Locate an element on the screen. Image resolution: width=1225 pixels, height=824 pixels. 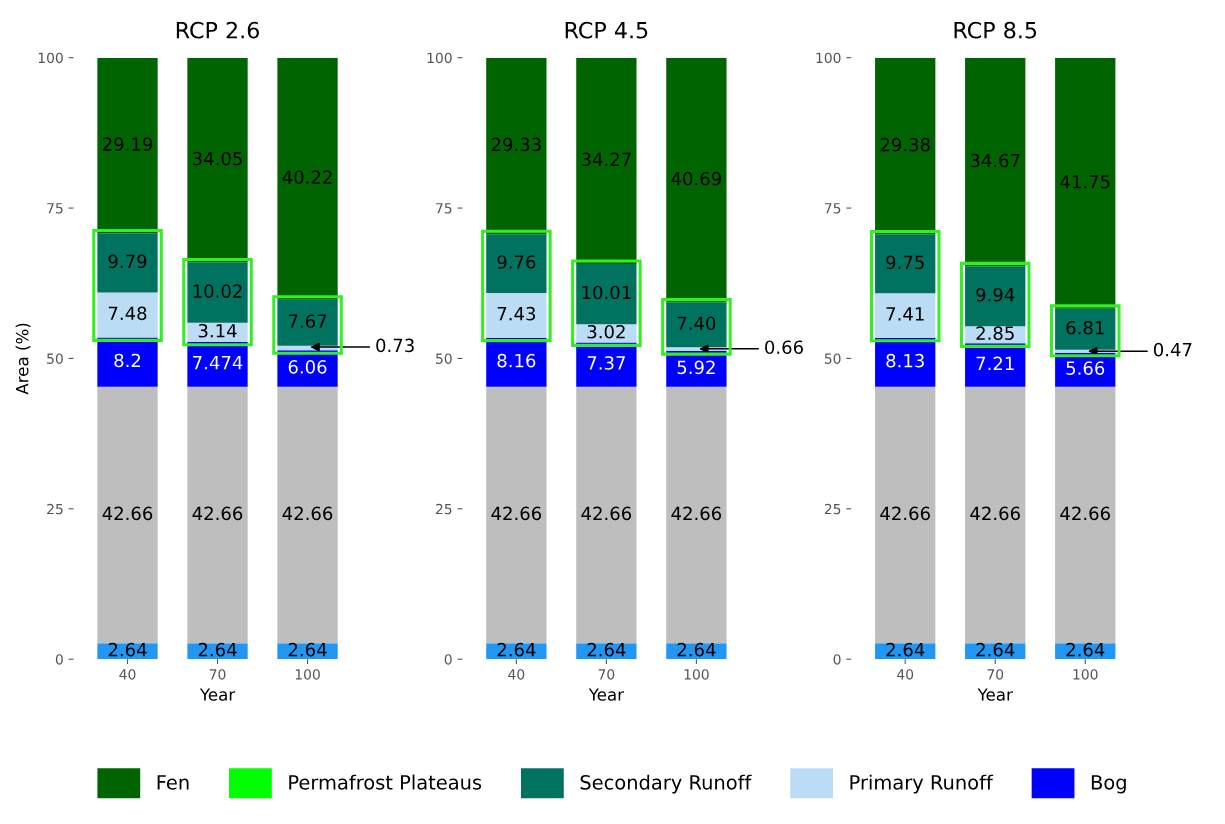
data-label: 7.41 is located at coordinates (905, 314).